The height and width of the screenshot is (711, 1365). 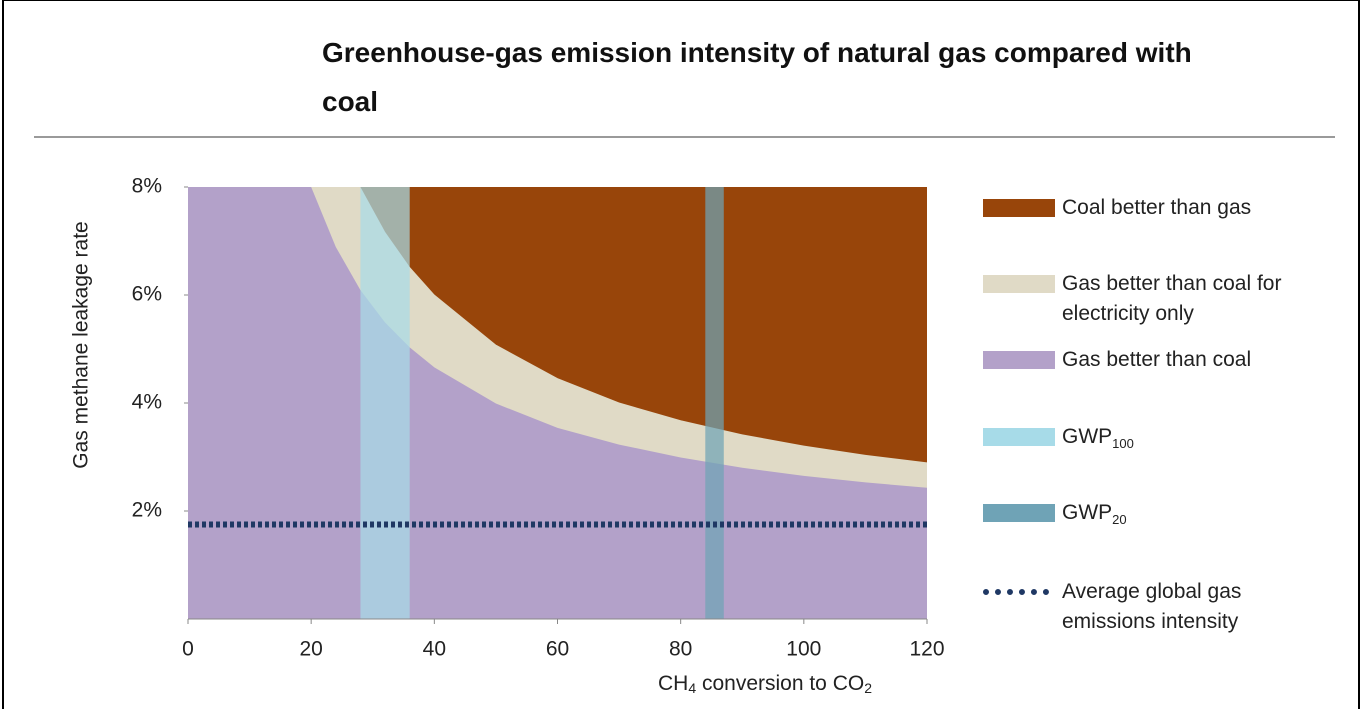 What do you see at coordinates (868, 688) in the screenshot?
I see `subscript: 2` at bounding box center [868, 688].